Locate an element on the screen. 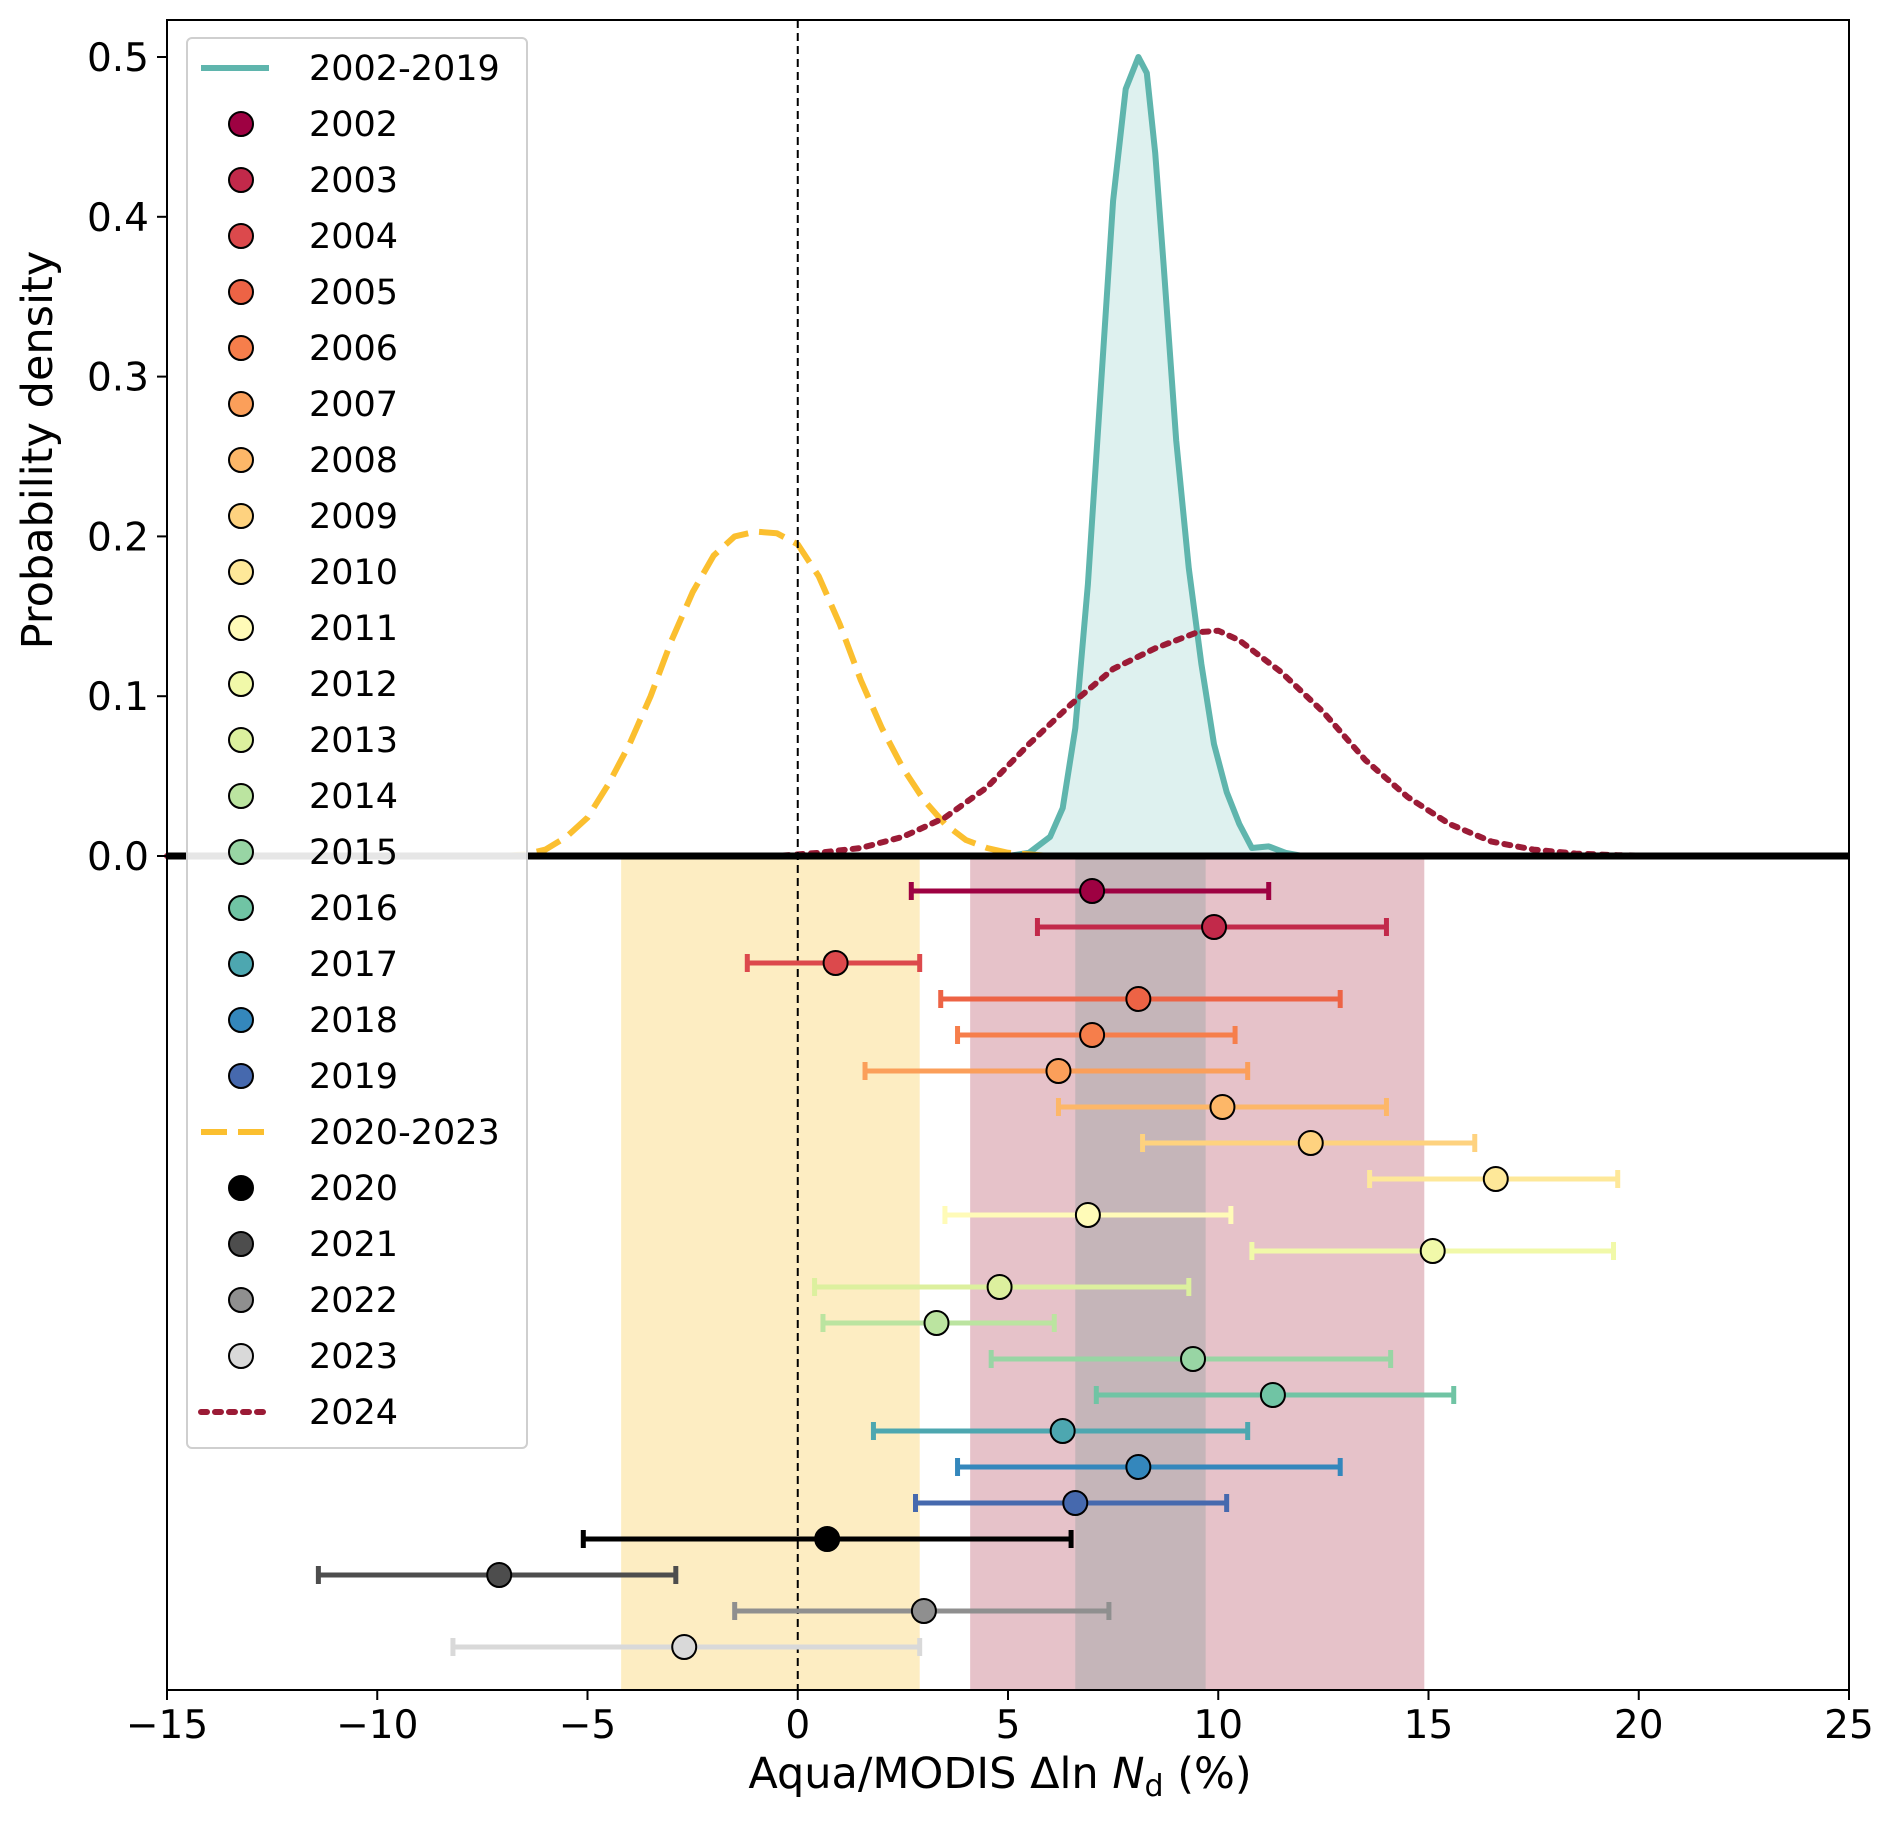 This screenshot has height=1828, width=1892. legend-entry-2006: 2006 is located at coordinates (313, 349).